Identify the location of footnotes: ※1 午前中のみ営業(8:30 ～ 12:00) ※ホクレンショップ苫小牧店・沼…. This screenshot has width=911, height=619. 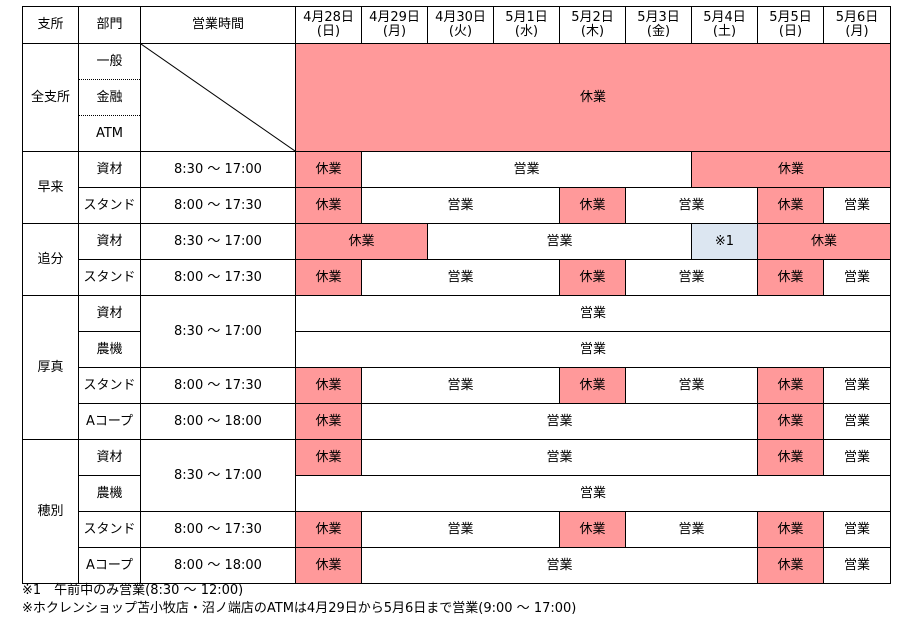
(299, 600).